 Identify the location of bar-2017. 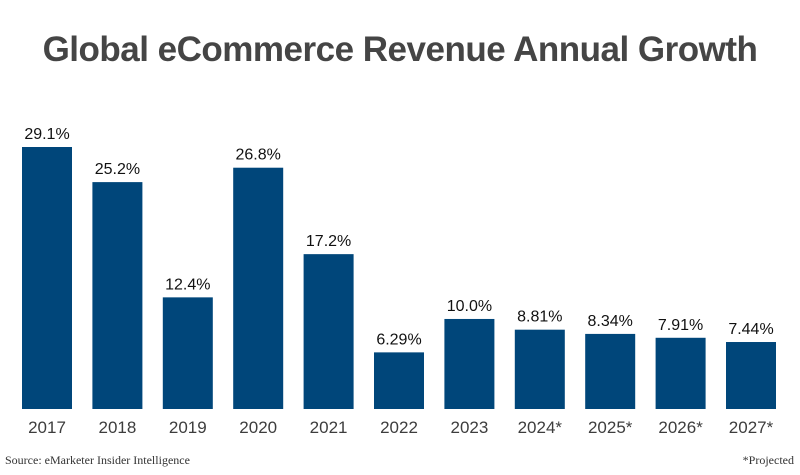
(47, 278).